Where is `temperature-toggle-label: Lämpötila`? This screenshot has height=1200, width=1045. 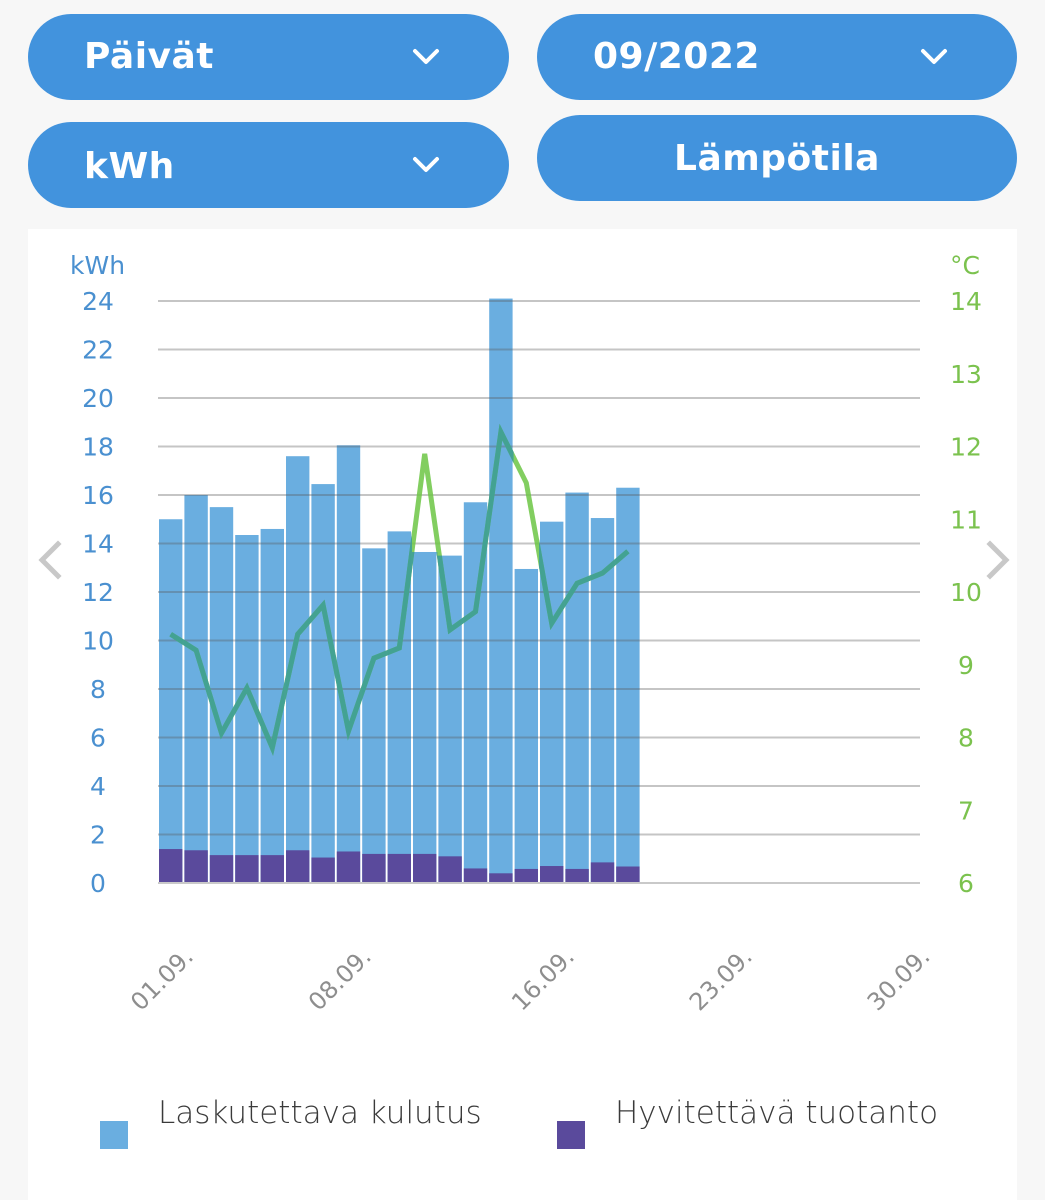
temperature-toggle-label: Lämpötila is located at coordinates (777, 158).